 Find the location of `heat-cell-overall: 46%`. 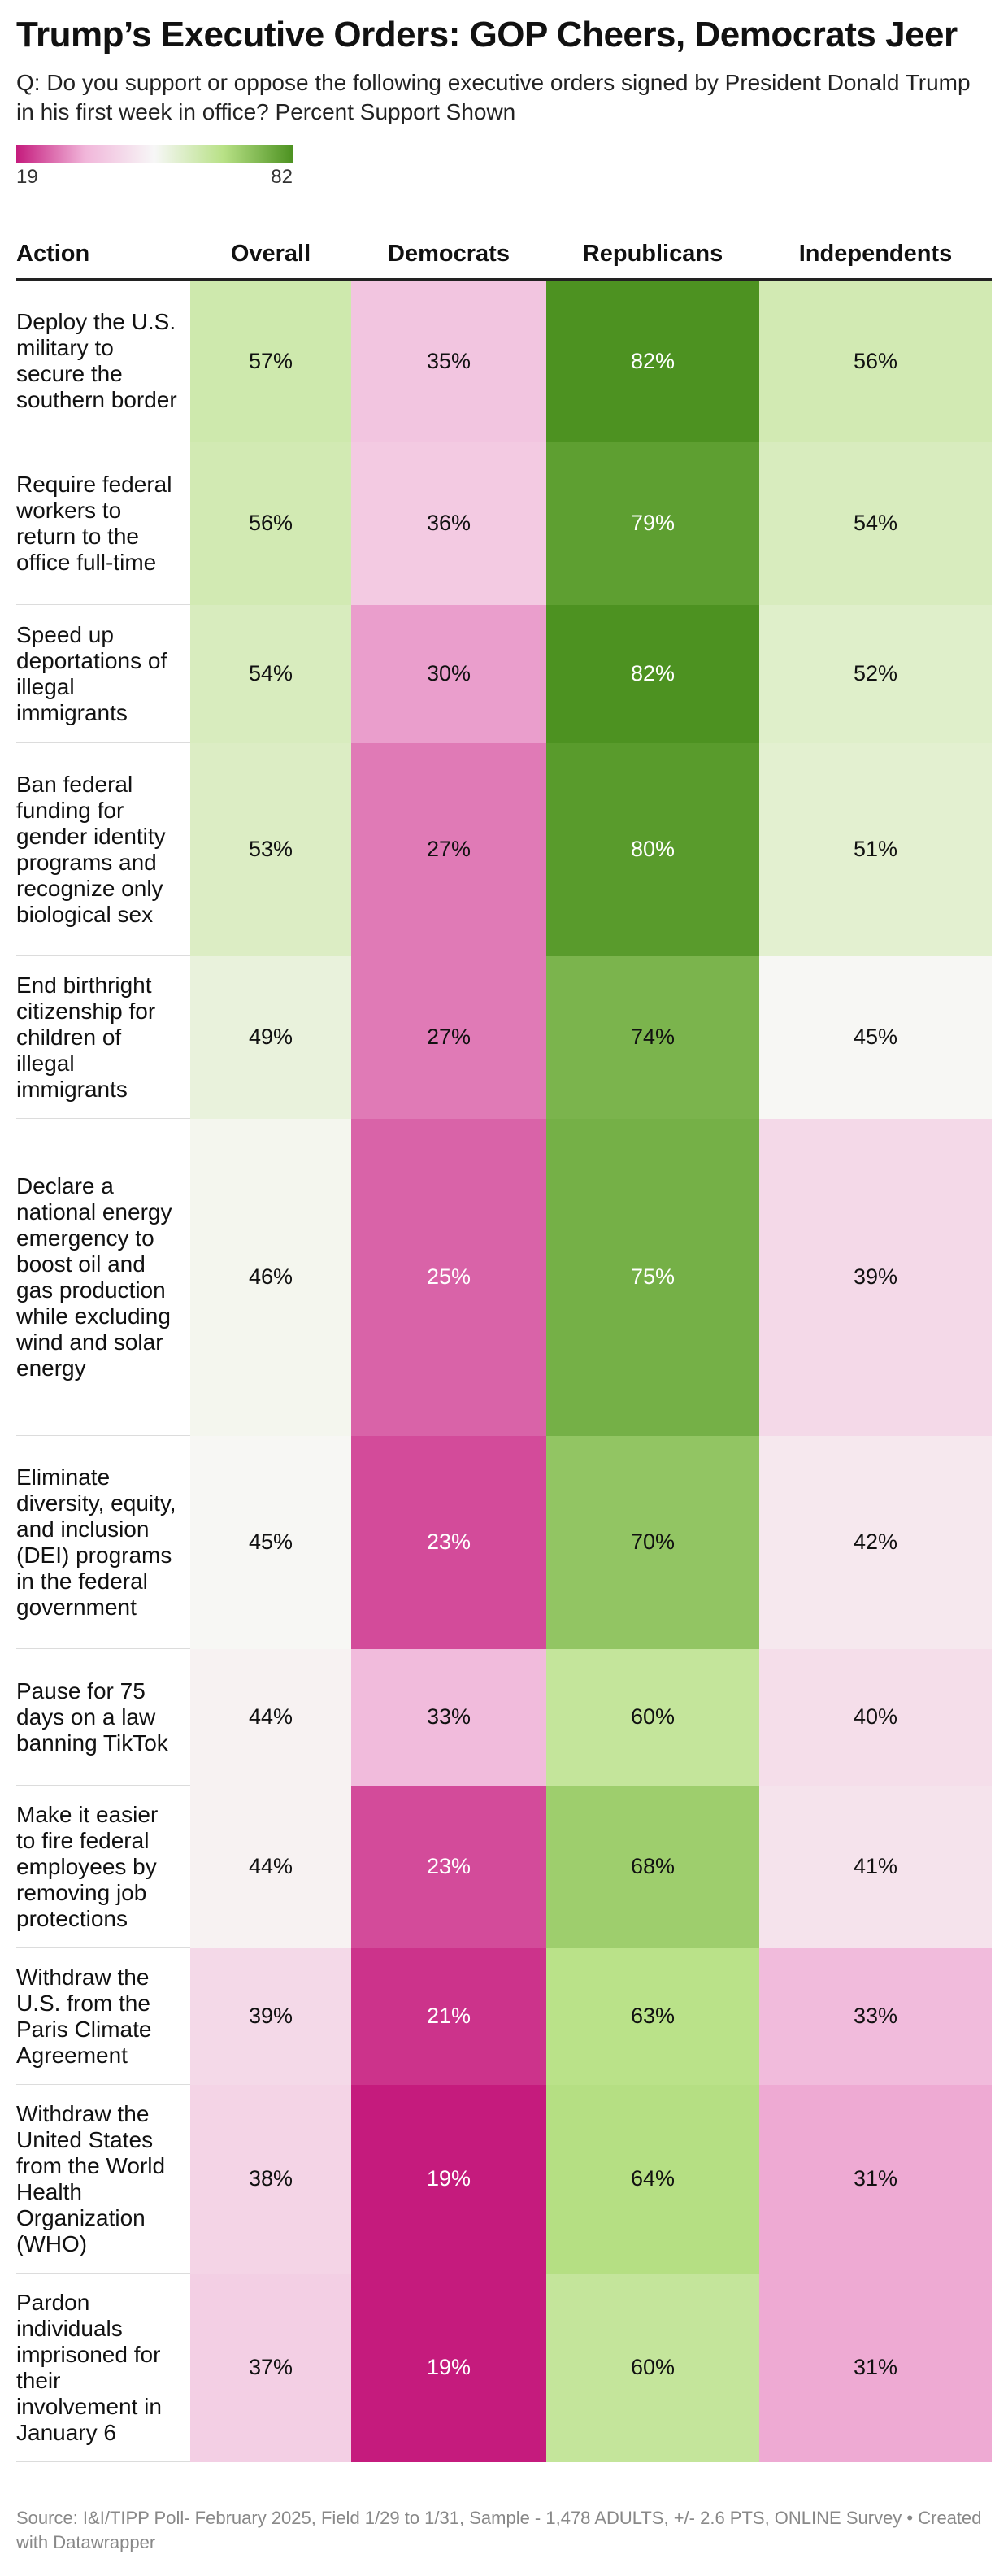

heat-cell-overall: 46% is located at coordinates (270, 1277).